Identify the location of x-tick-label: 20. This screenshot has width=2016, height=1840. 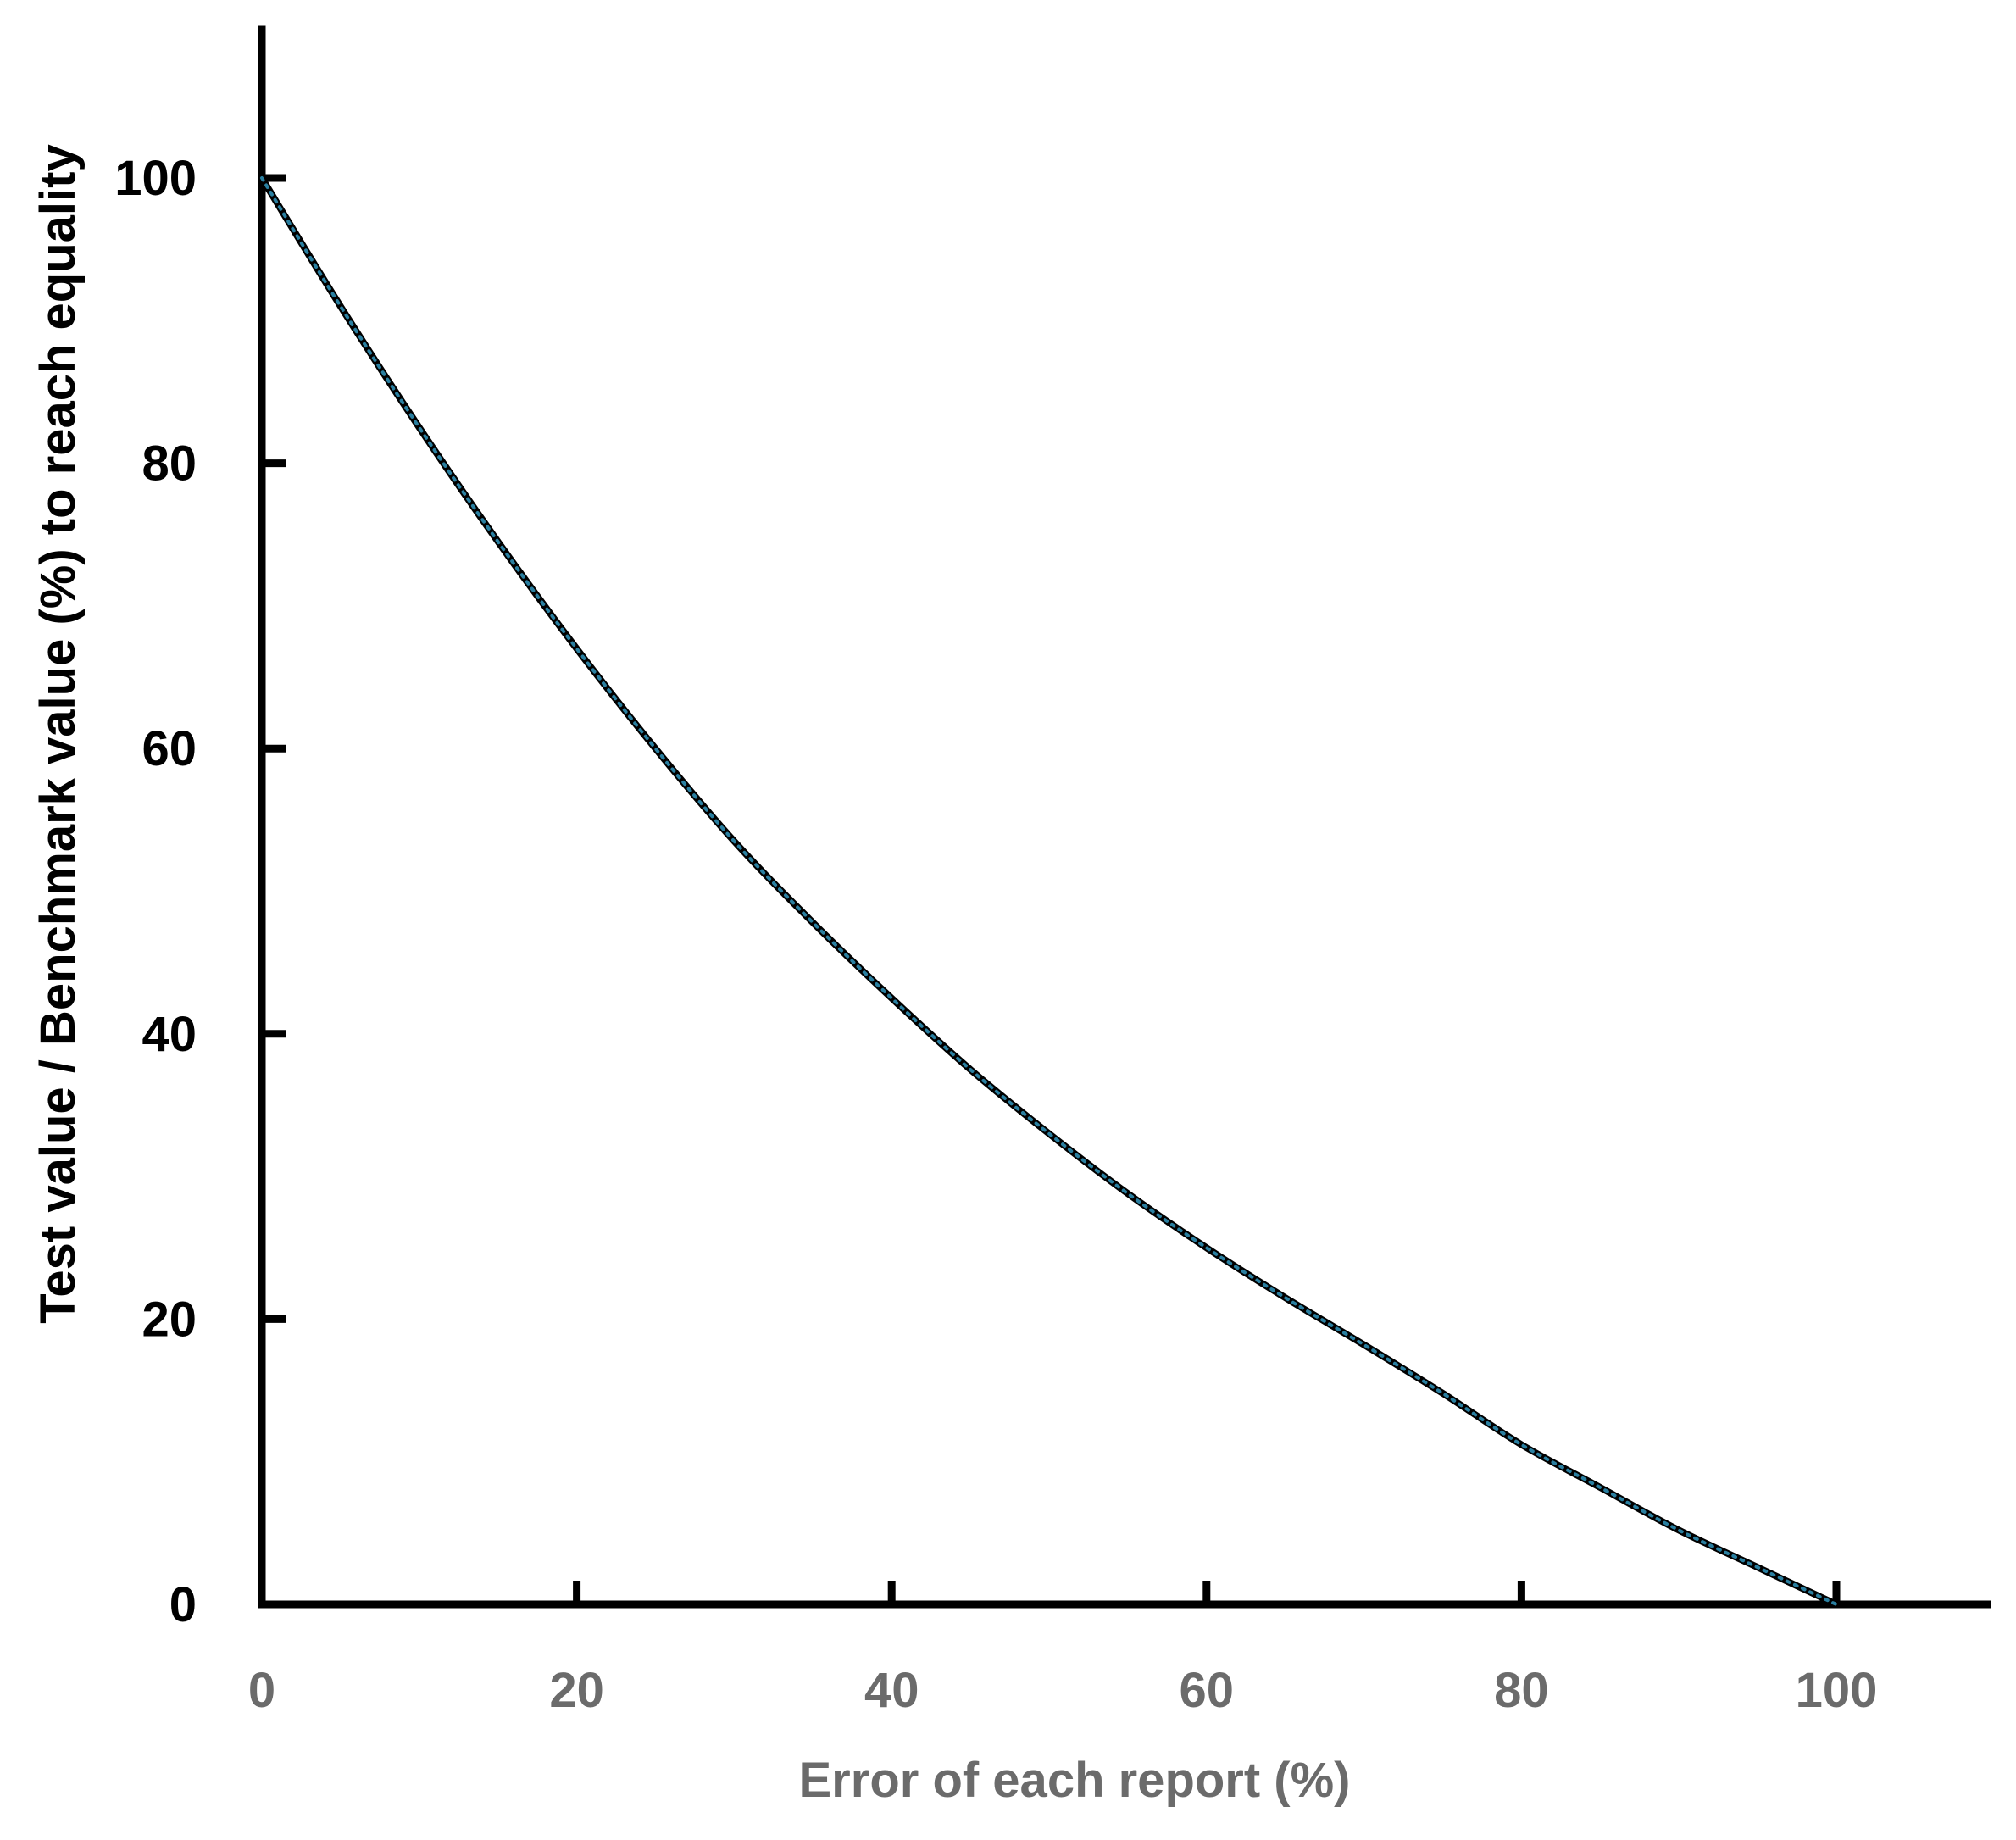
(576, 1691).